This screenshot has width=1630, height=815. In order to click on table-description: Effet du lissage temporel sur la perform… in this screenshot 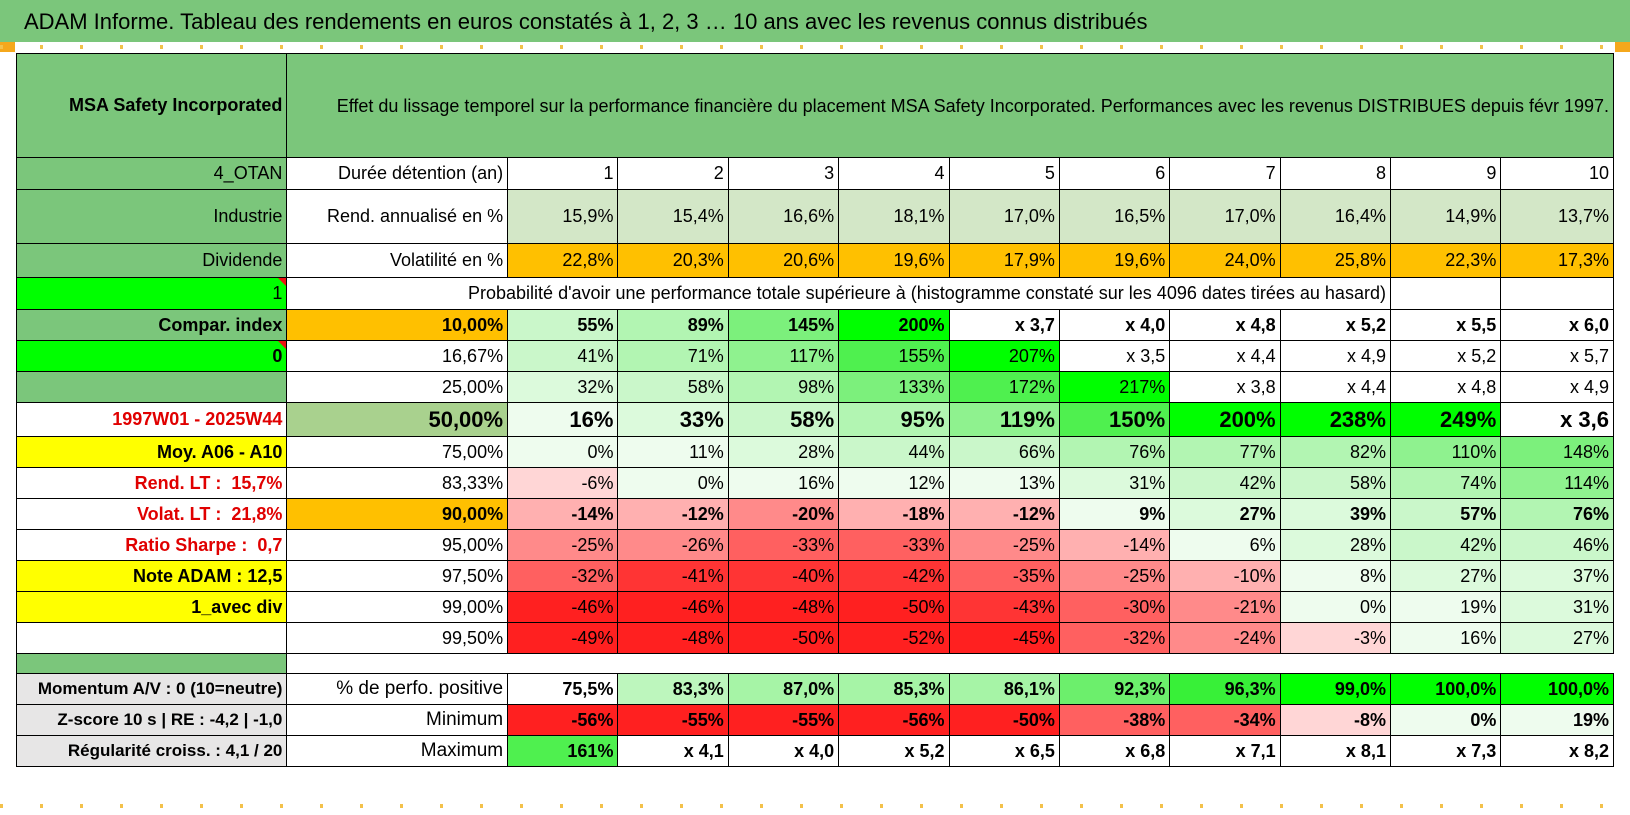, I will do `click(950, 105)`.